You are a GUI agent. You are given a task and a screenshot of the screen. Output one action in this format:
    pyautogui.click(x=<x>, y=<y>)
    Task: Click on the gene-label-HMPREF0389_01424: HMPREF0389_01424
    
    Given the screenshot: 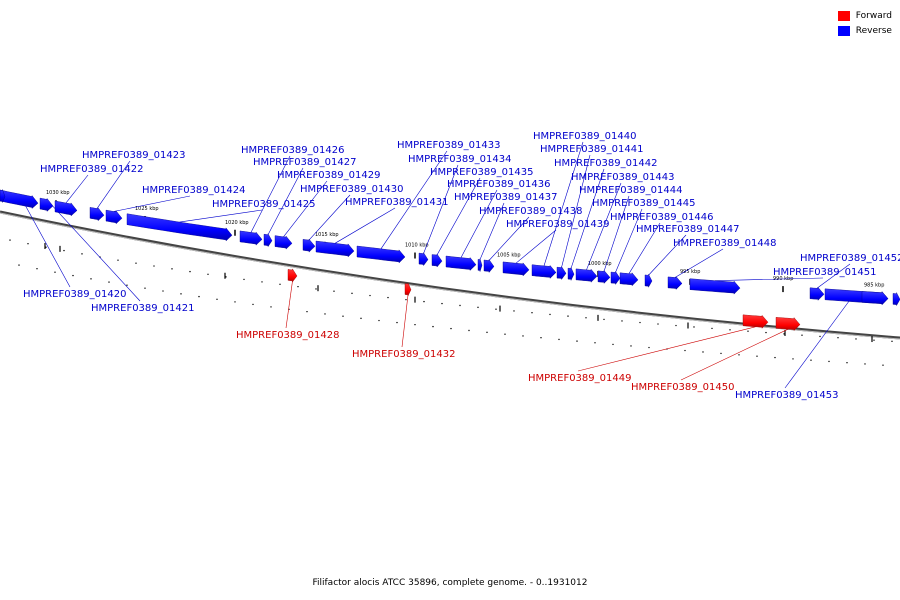 What is the action you would take?
    pyautogui.click(x=193, y=190)
    